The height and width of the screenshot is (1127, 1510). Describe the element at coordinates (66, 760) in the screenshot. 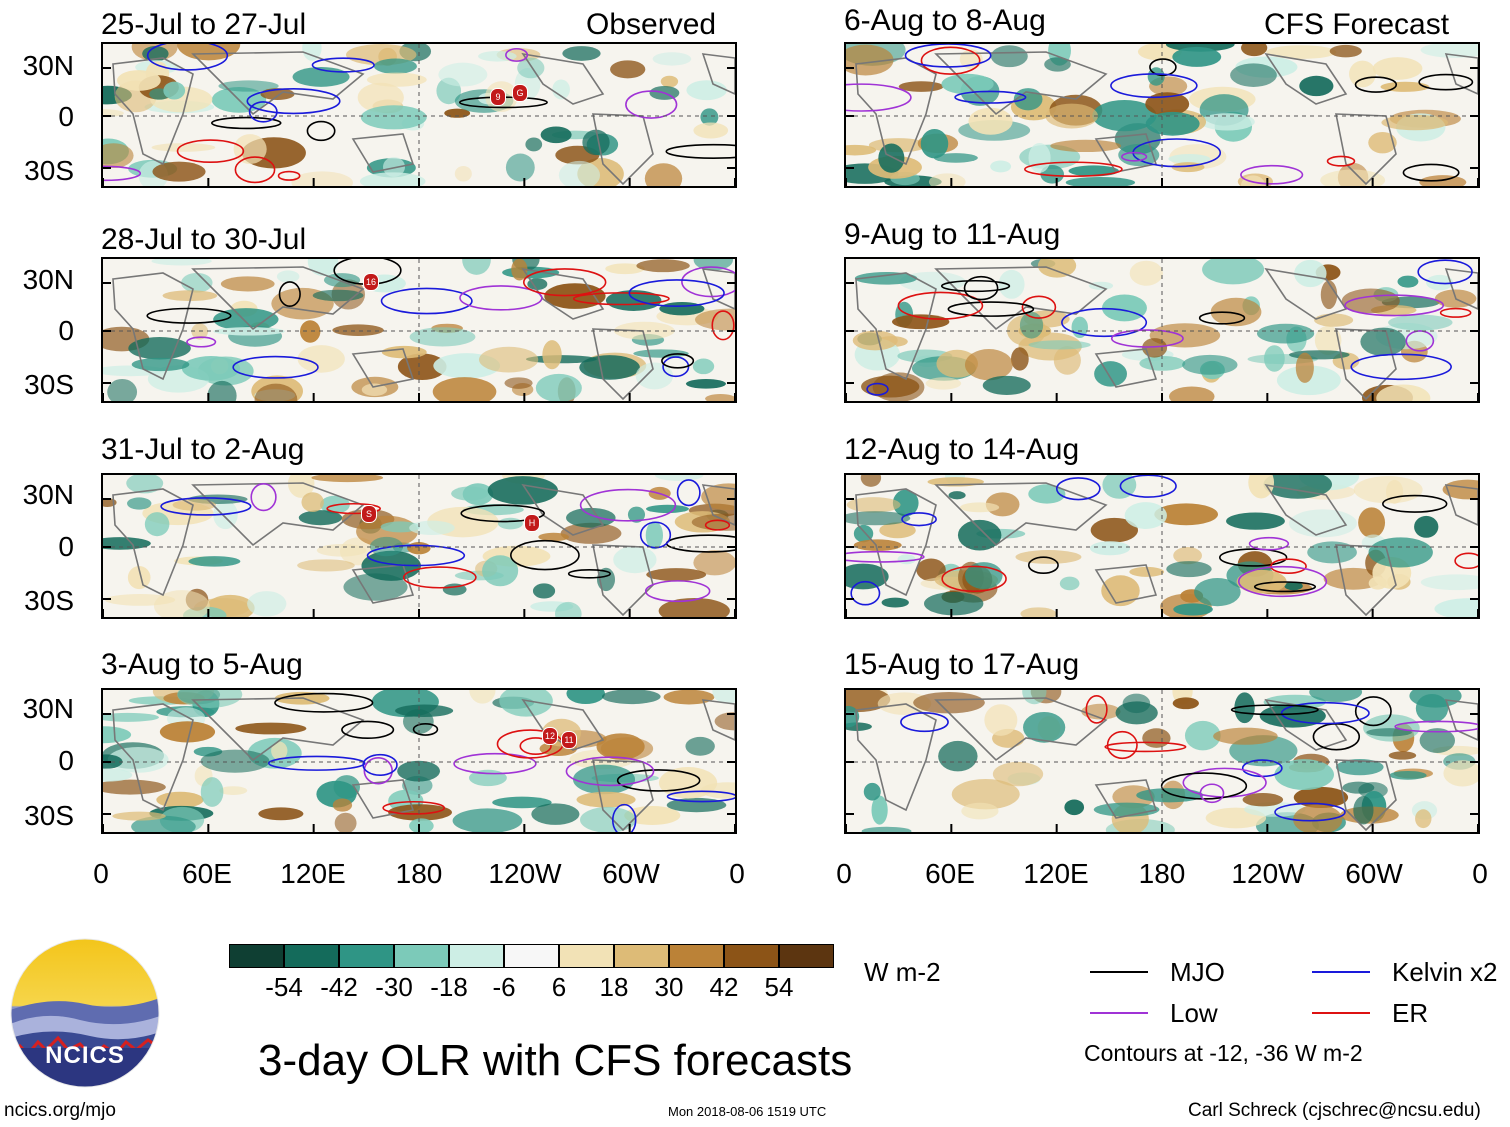

I see `lat-label-eq: 0` at that location.